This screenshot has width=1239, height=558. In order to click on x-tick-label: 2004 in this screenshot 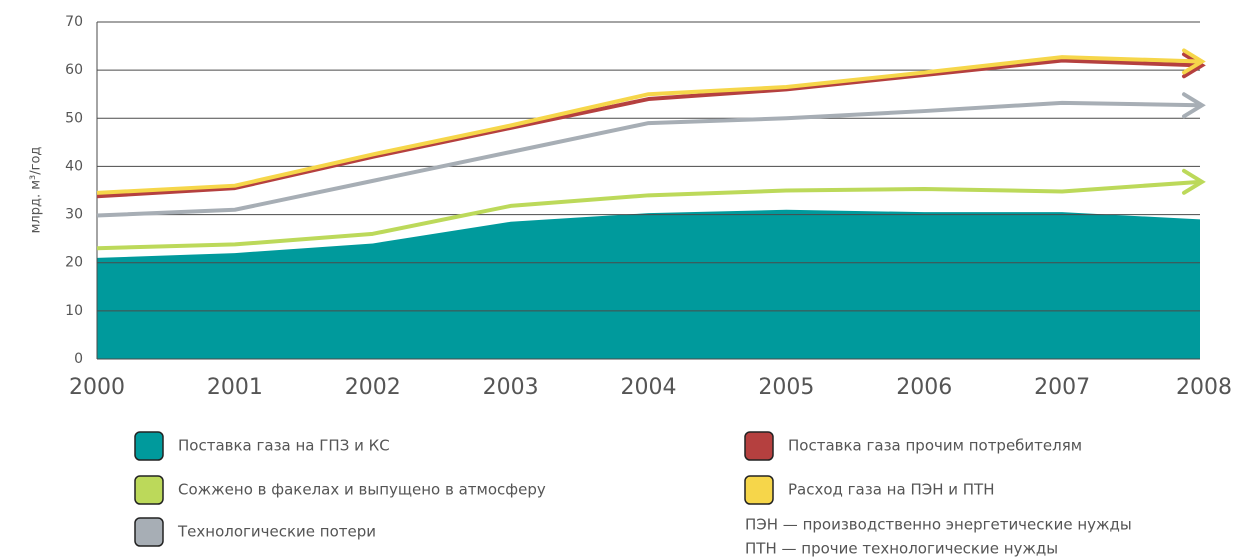, I will do `click(649, 387)`.